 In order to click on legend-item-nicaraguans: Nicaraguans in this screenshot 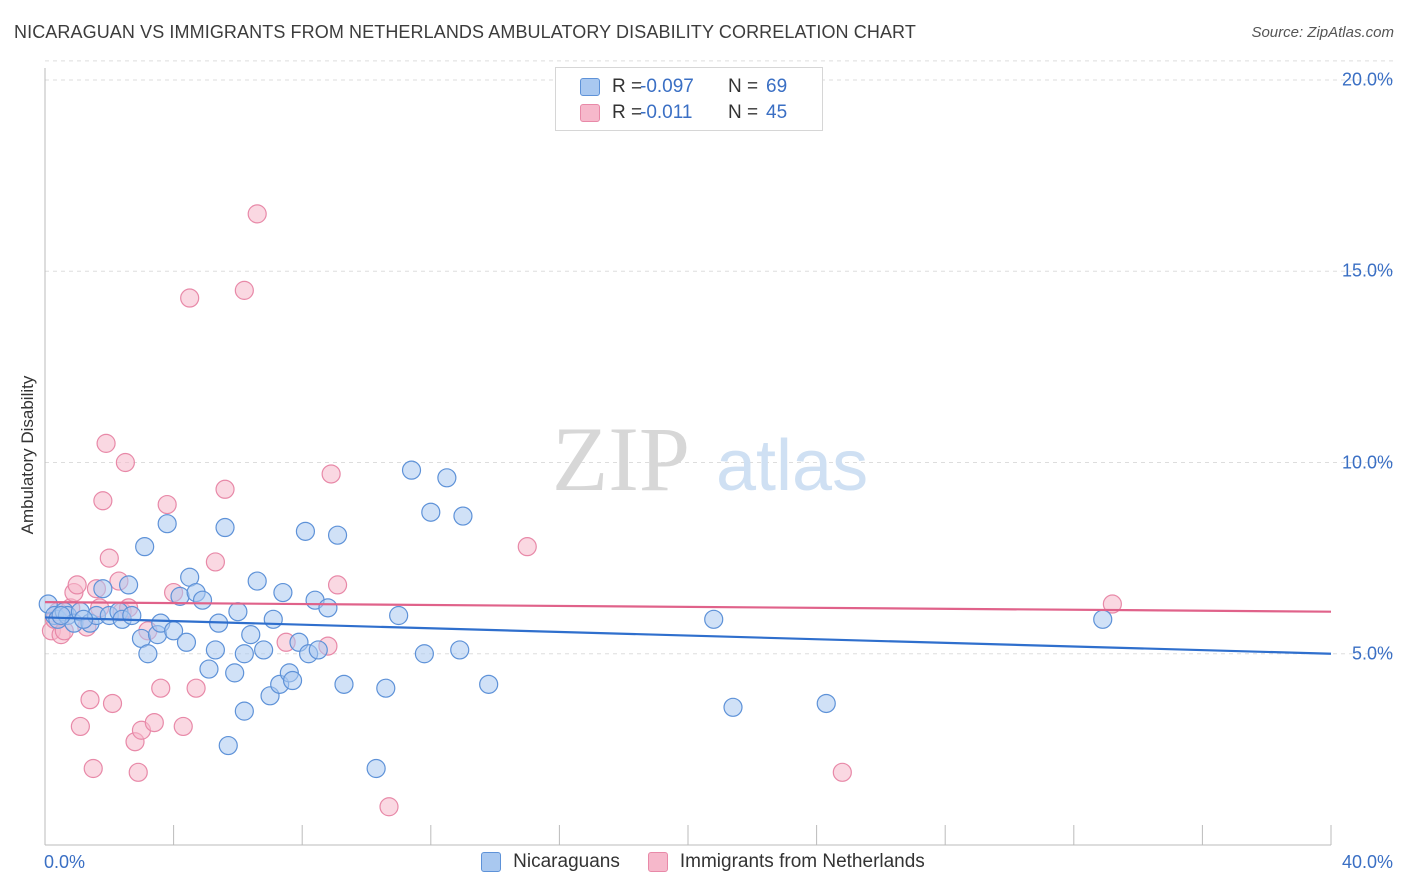, I will do `click(550, 862)`.